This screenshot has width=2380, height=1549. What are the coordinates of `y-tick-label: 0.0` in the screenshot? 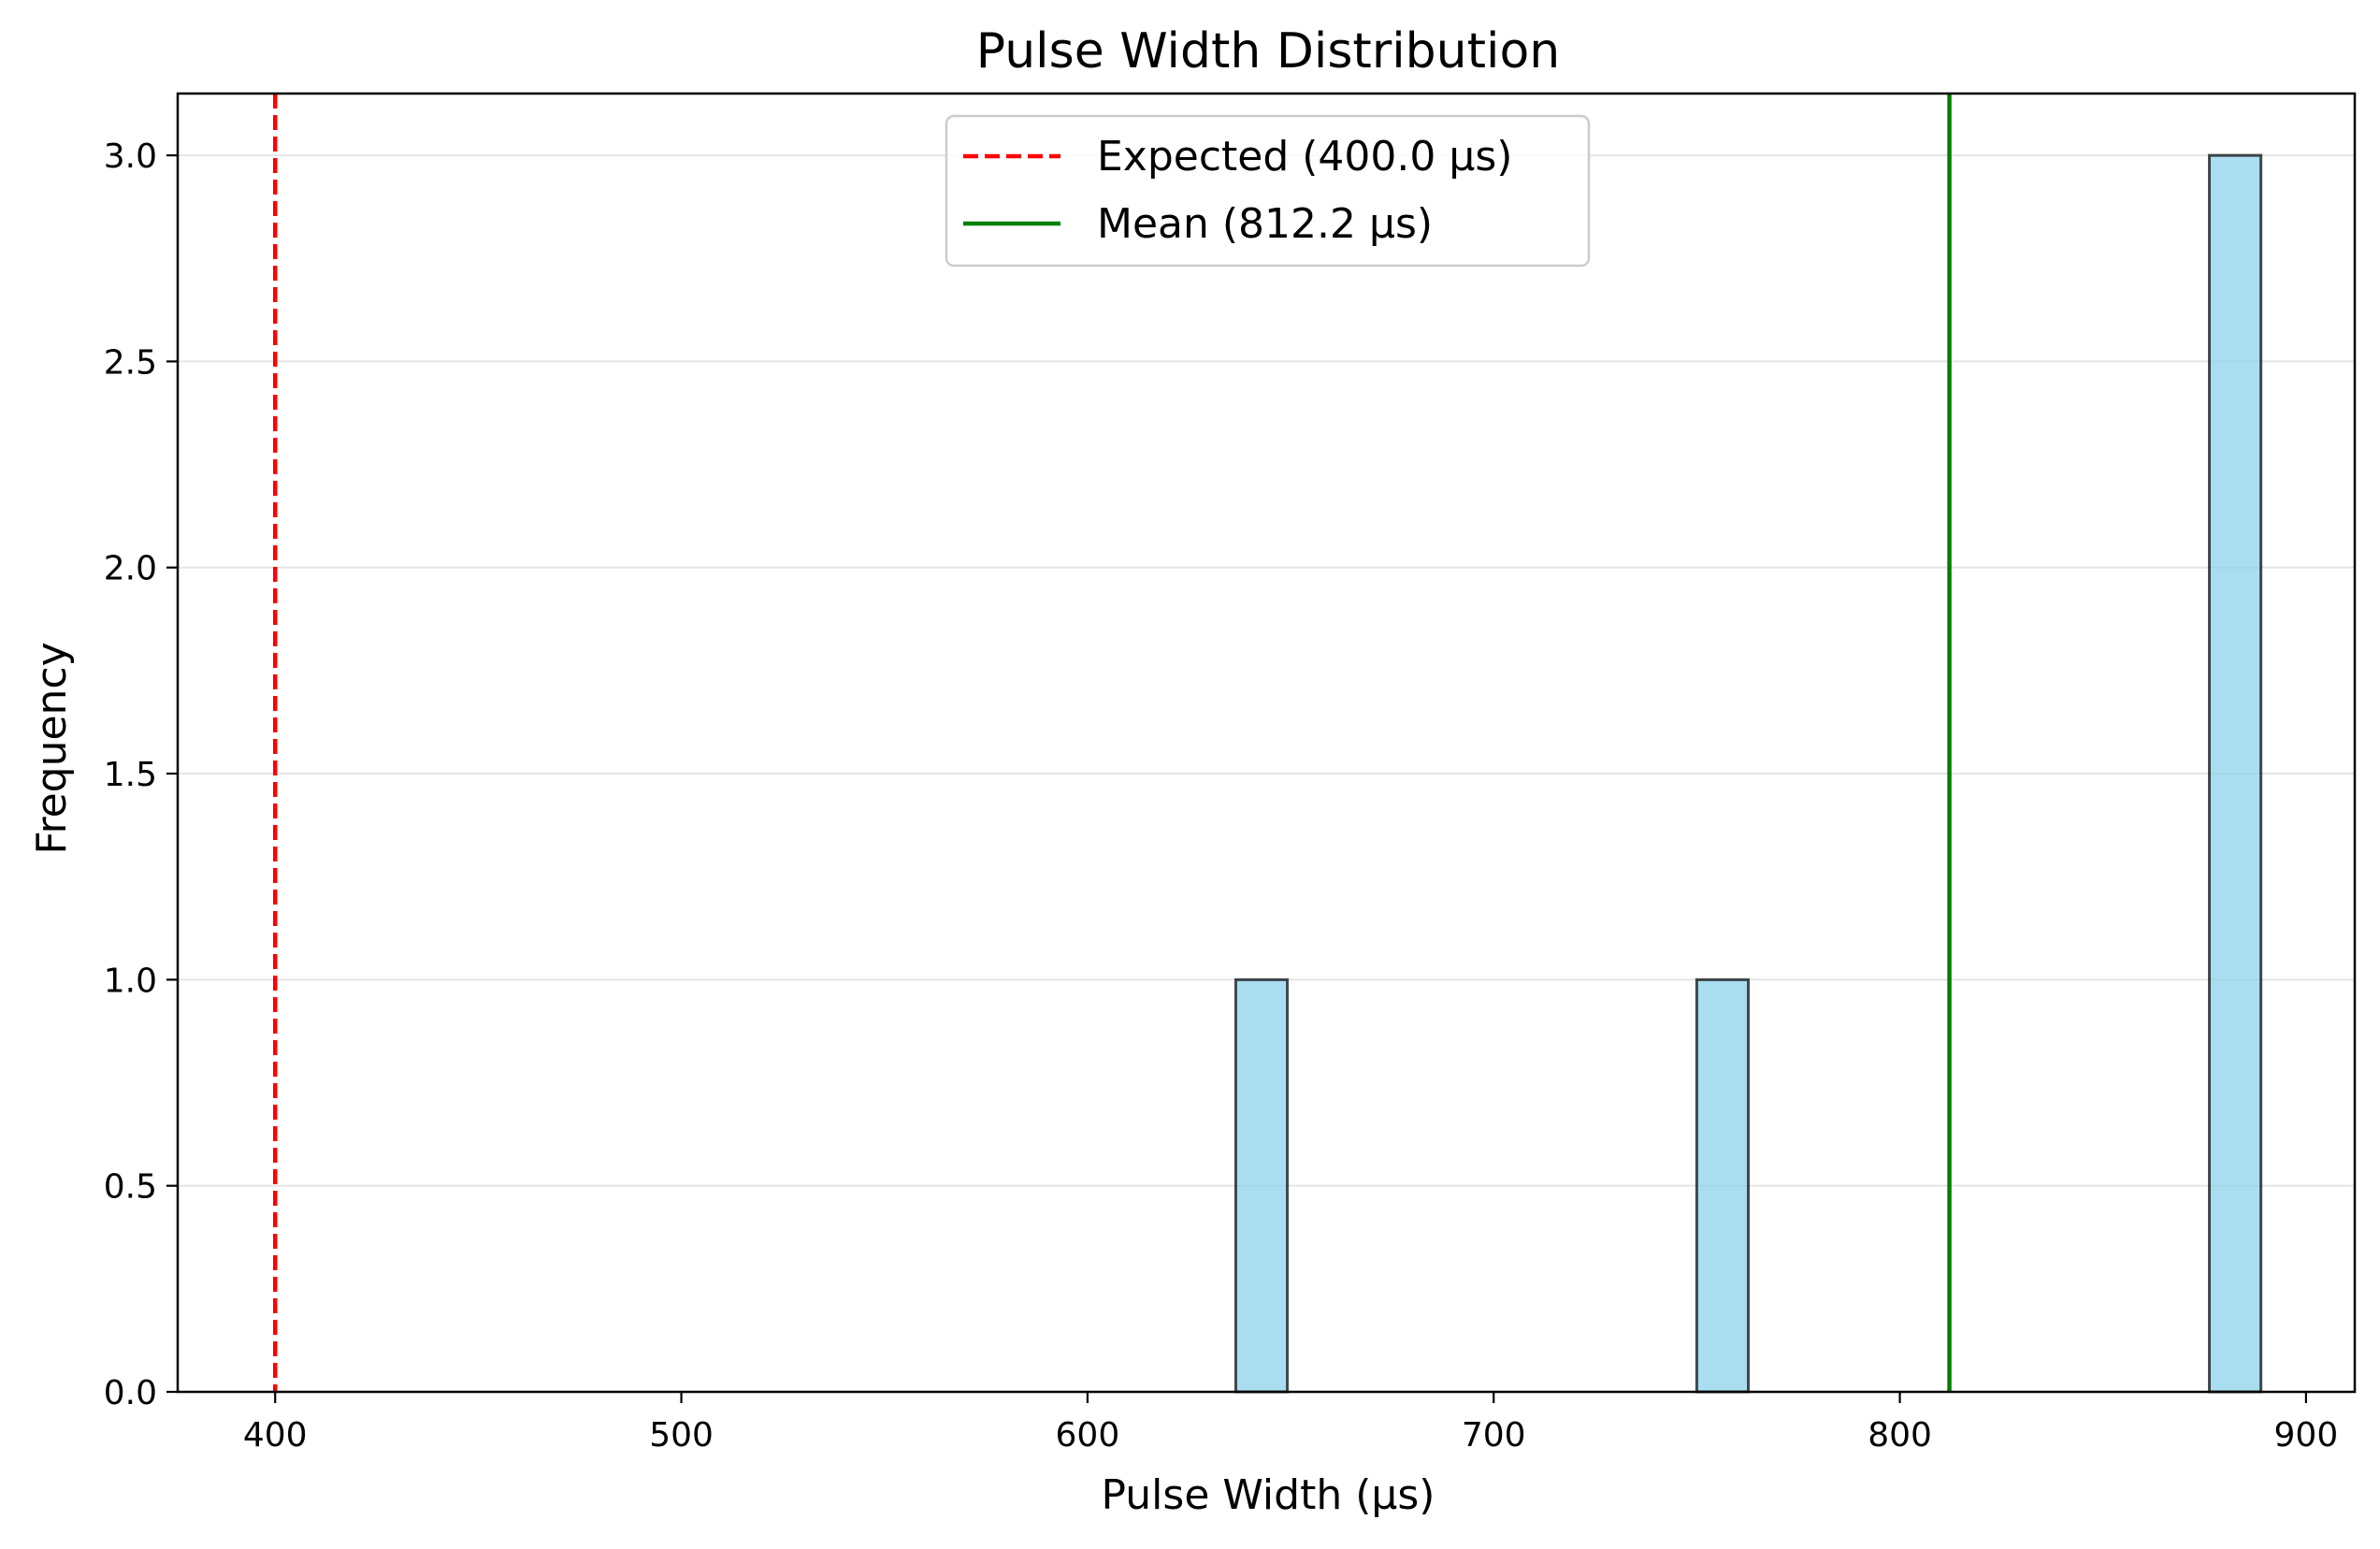 It's located at (130, 1393).